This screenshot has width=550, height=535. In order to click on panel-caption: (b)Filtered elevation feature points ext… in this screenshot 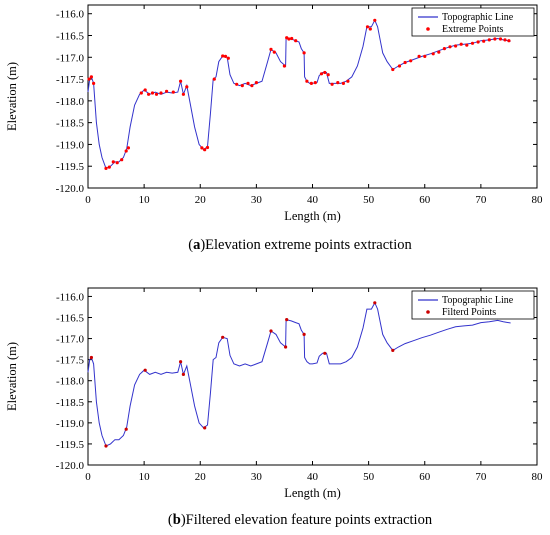, I will do `click(300, 520)`.